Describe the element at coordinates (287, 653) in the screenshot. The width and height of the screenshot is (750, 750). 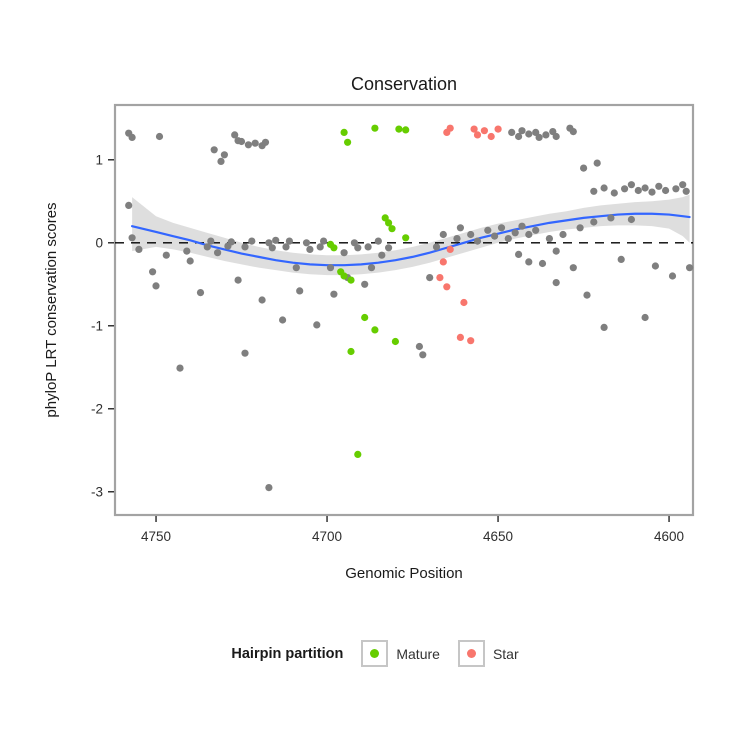
I see `legend-title: Hairpin partition` at that location.